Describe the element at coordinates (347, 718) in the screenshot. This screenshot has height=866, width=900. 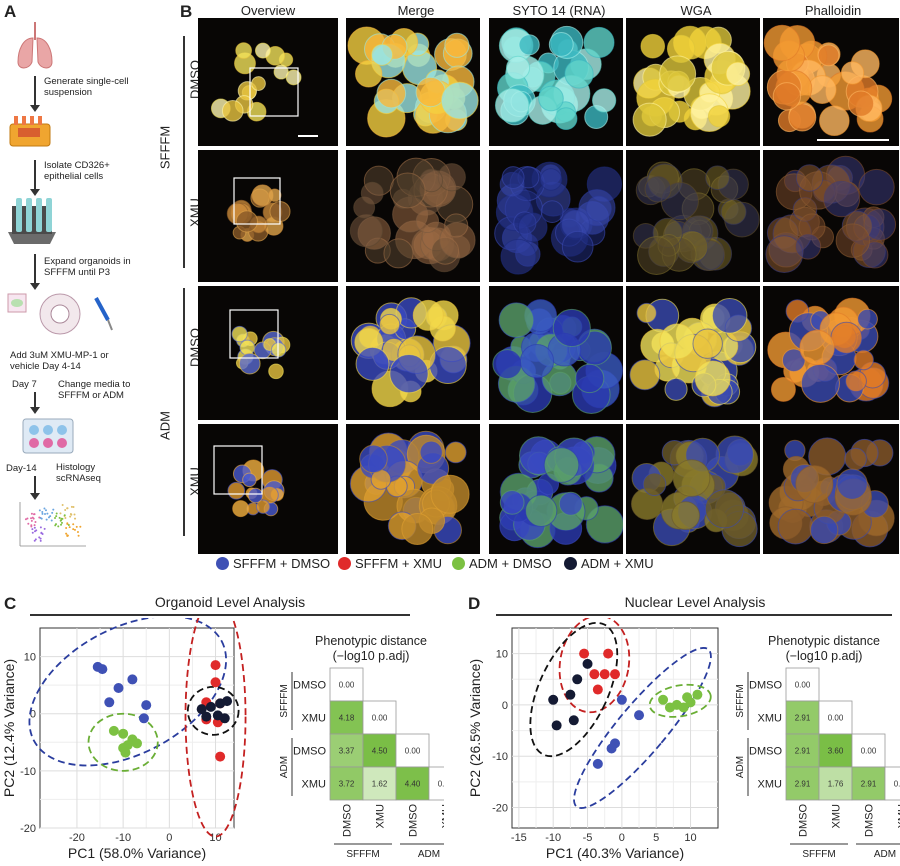
I see `heatmap-value: 4.18` at that location.